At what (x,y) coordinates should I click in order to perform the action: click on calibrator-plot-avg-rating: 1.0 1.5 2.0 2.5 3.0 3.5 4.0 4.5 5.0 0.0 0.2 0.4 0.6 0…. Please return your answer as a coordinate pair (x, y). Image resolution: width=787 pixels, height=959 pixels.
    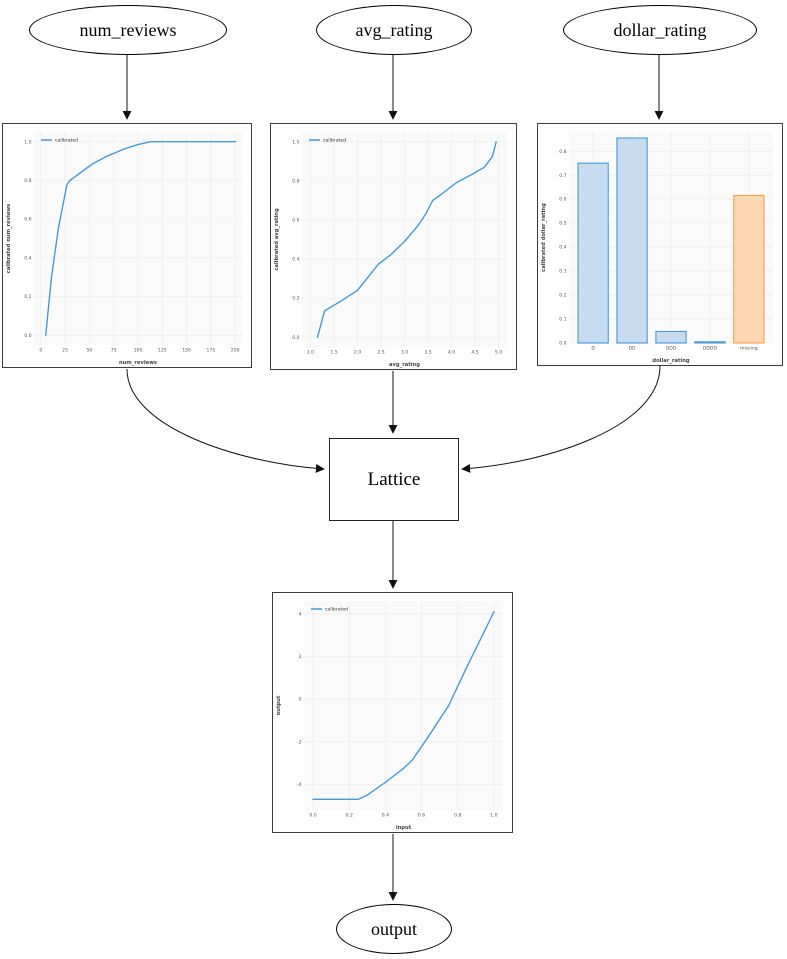
    Looking at the image, I should click on (393, 246).